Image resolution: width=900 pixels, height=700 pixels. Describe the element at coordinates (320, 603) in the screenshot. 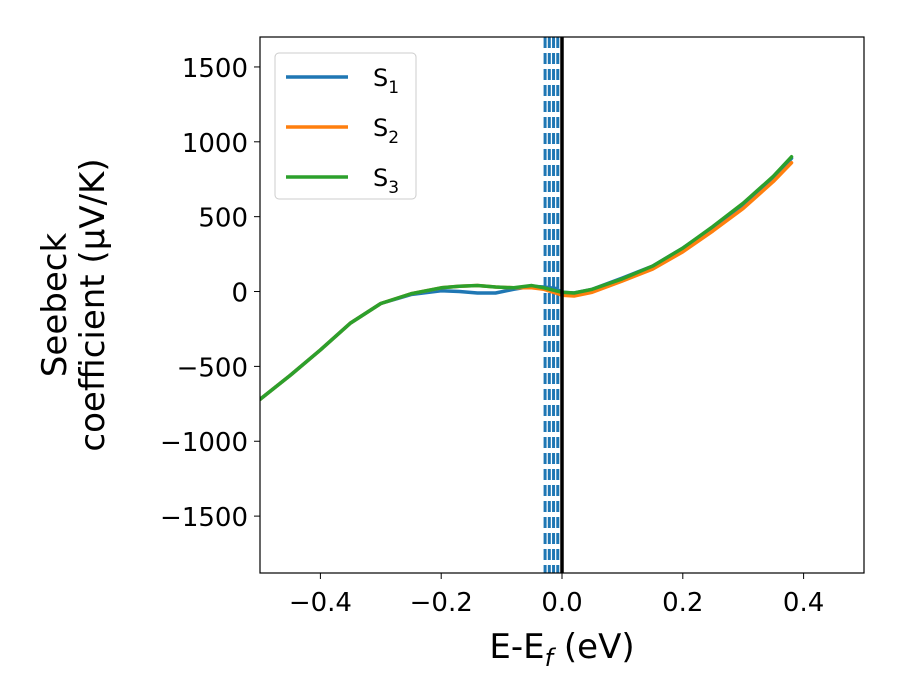

I see `x-tick-label: −0.4` at that location.